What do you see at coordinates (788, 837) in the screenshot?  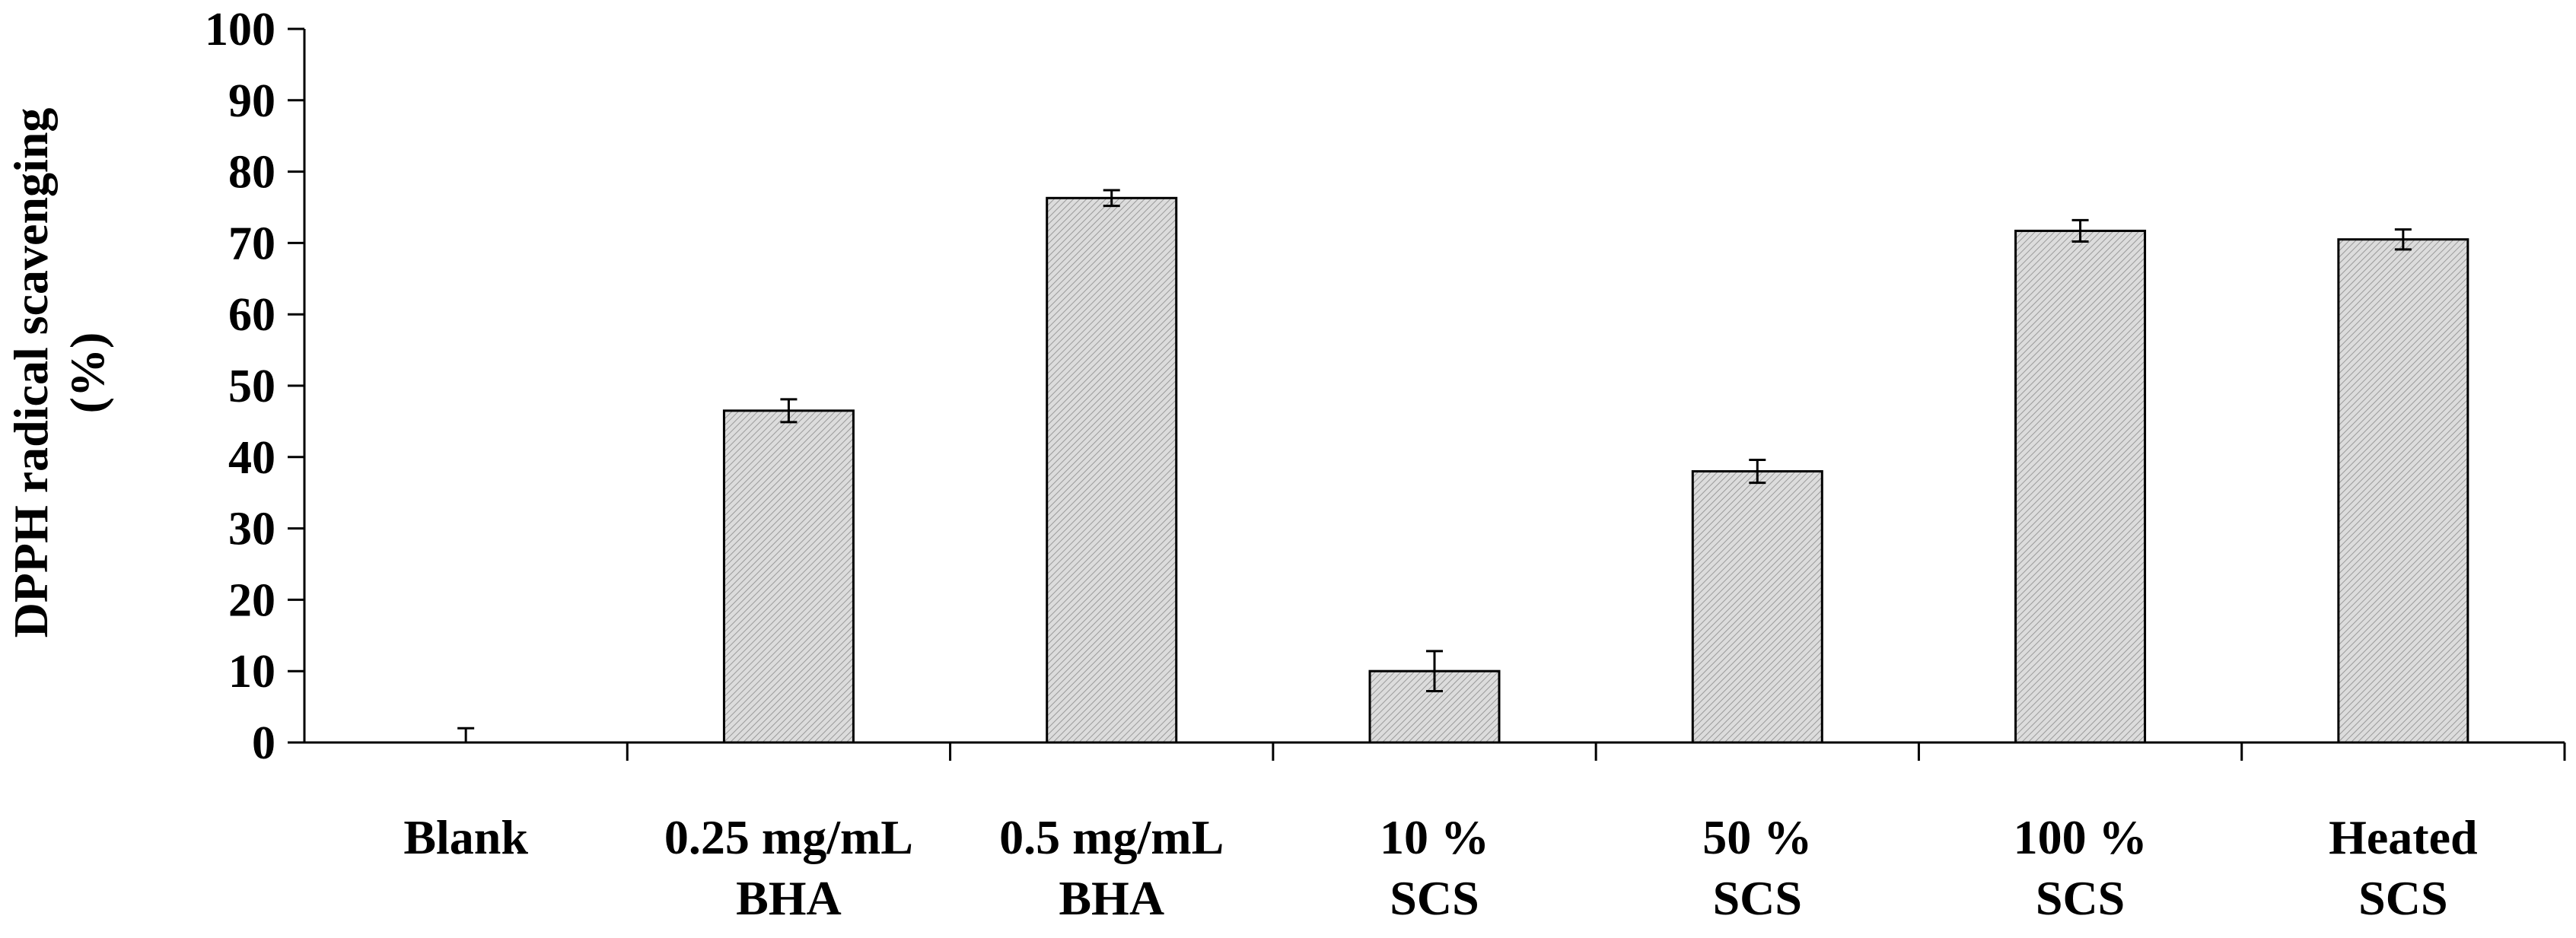 I see `x-category-label: 0.25 mg/mL` at bounding box center [788, 837].